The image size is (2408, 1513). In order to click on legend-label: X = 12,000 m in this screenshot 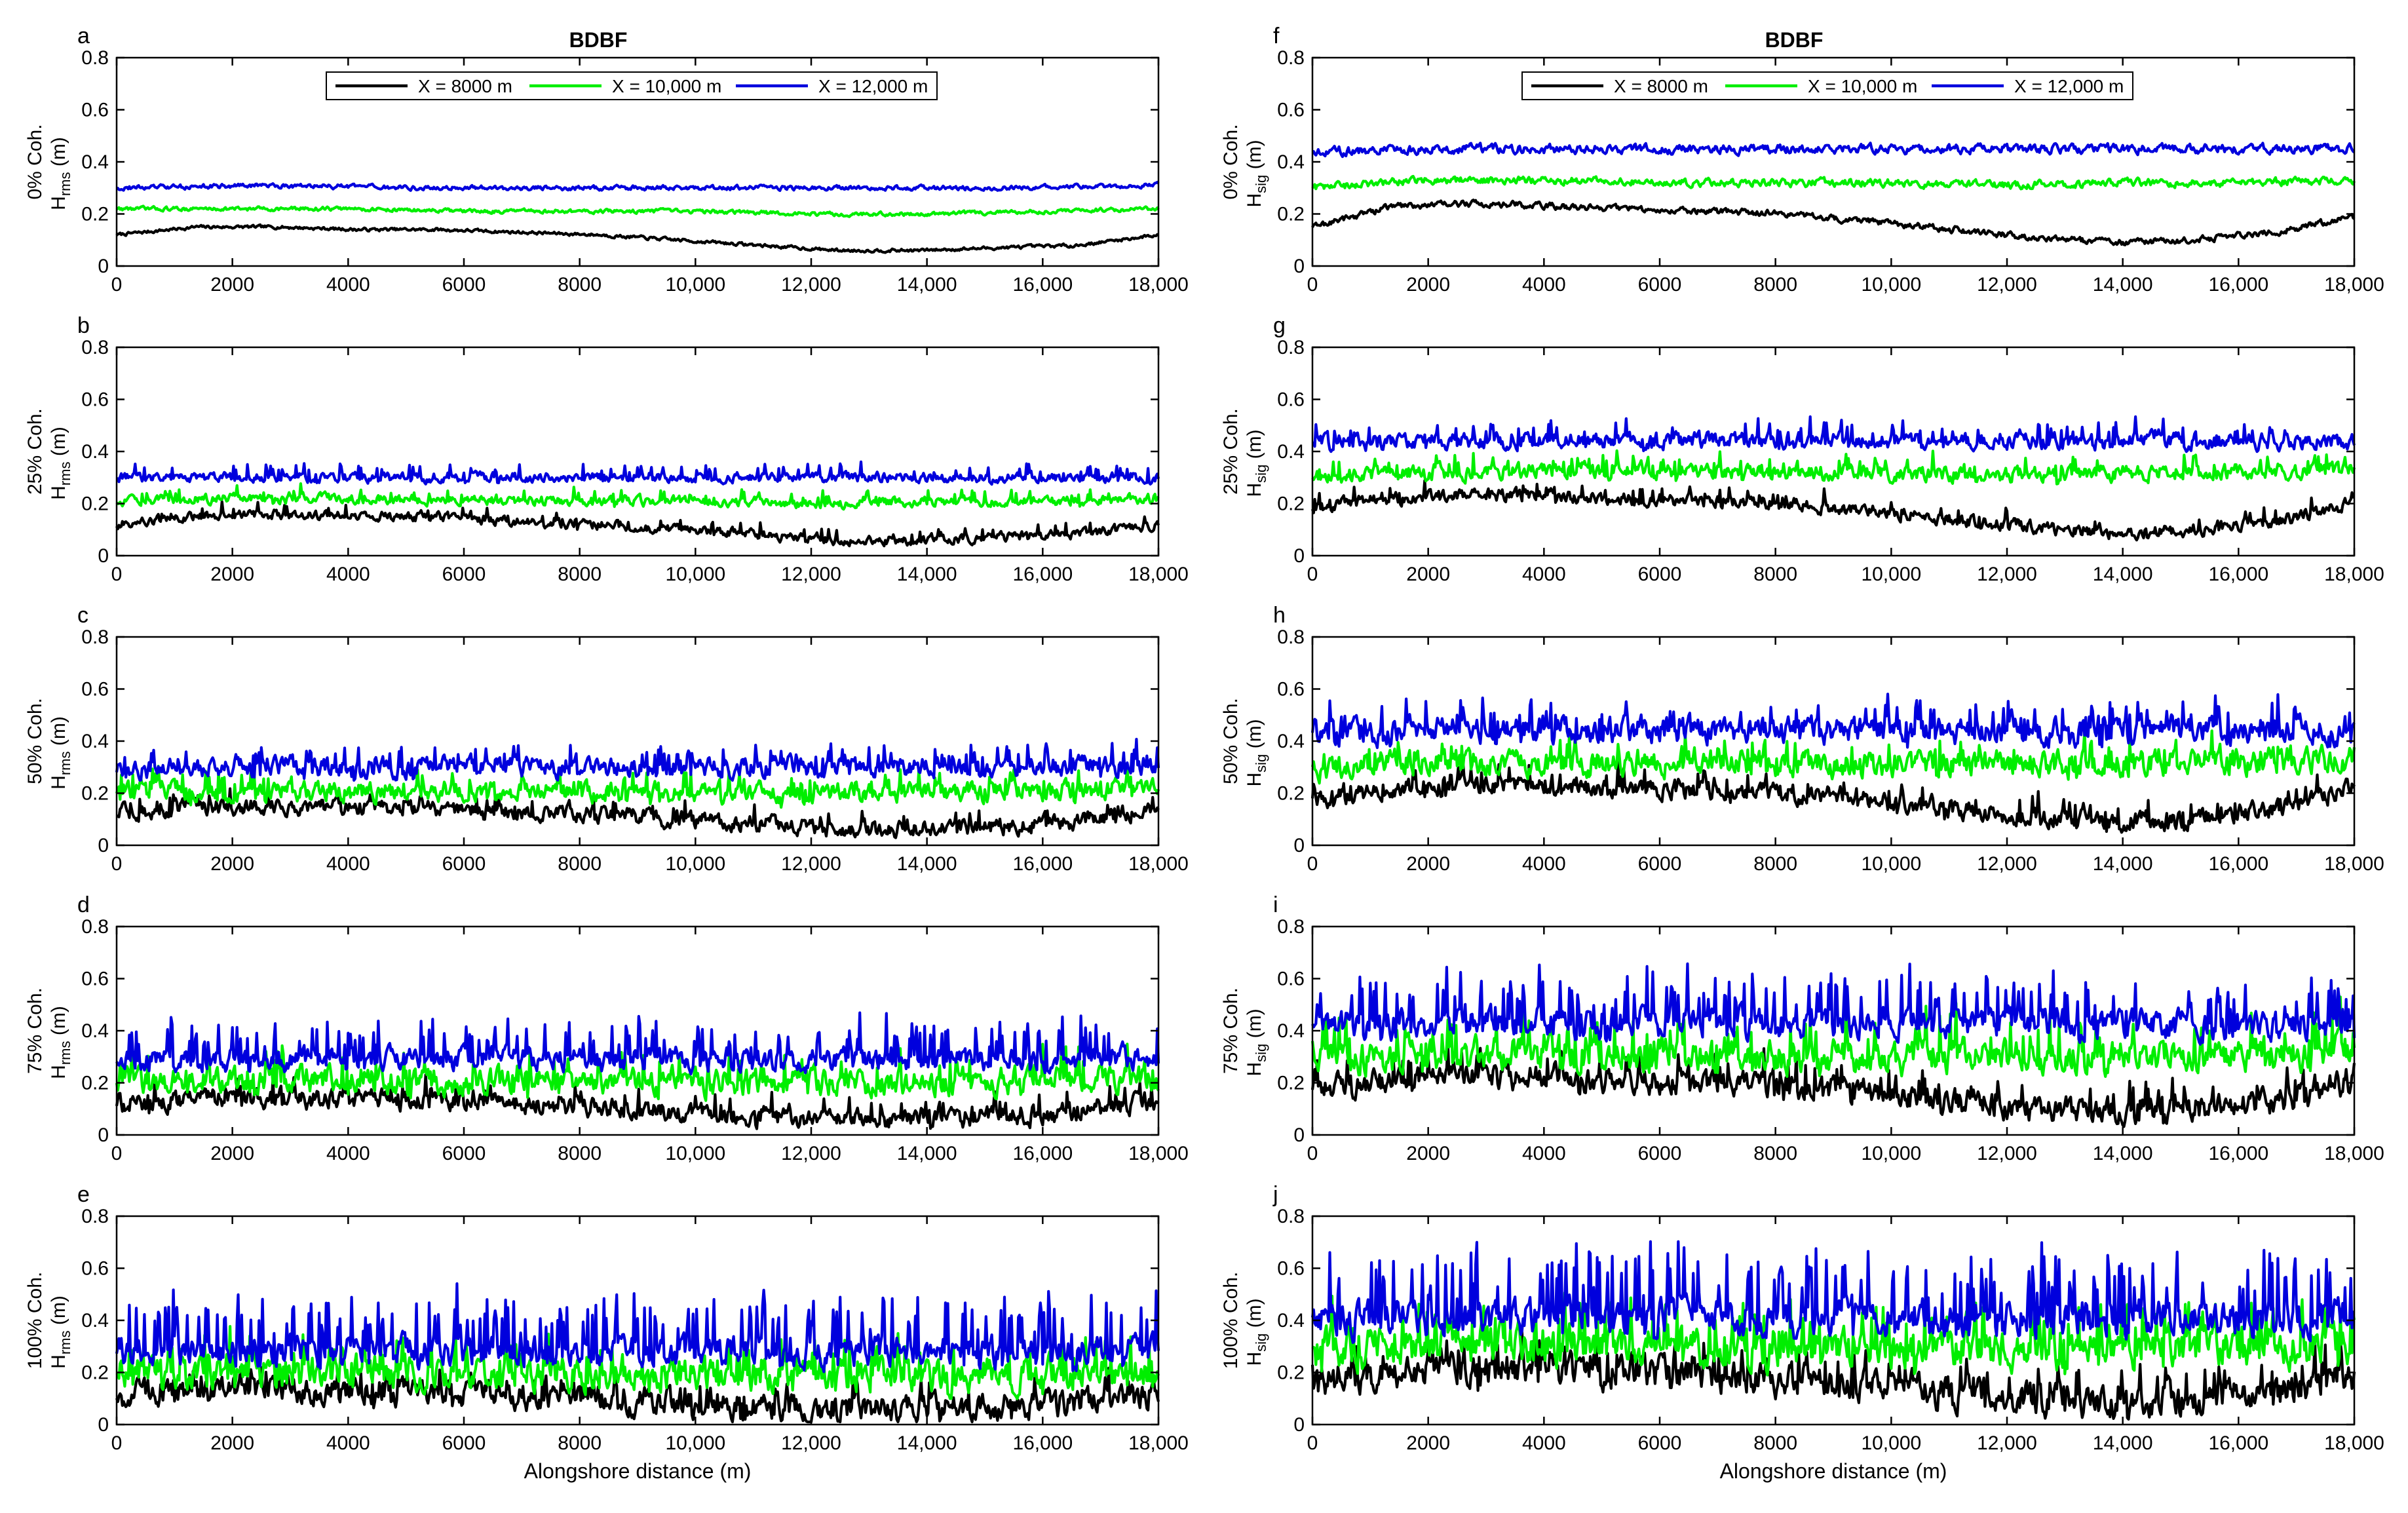, I will do `click(873, 86)`.